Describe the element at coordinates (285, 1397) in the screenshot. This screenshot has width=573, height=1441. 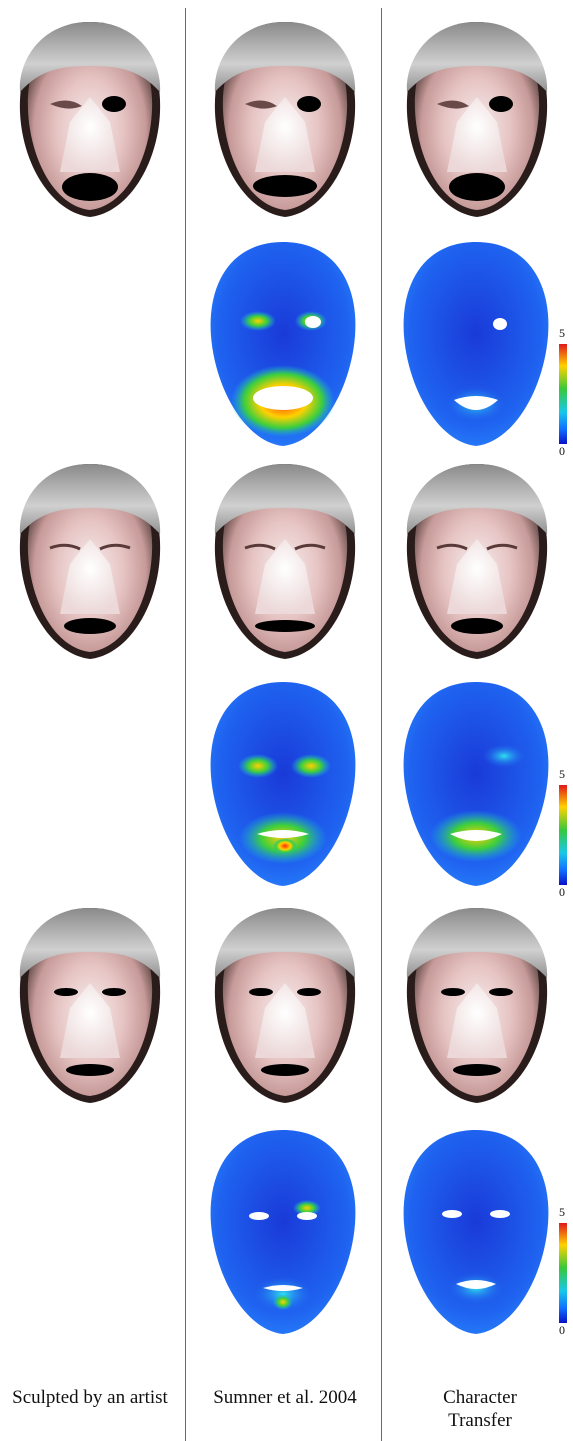
I see `column-caption-sumner: Sumner et al. 2004` at that location.